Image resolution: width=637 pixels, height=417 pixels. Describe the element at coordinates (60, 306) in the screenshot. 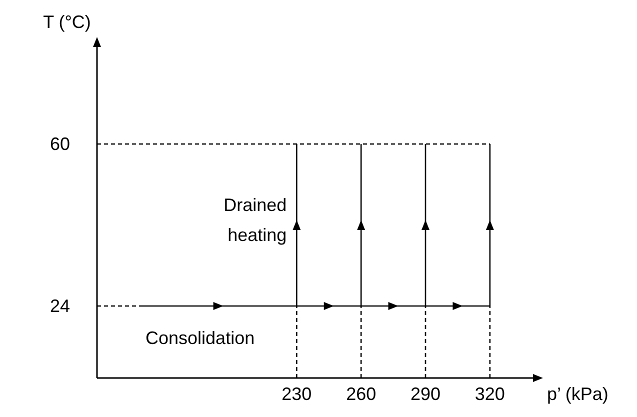

I see `y-tick-label: 24` at that location.